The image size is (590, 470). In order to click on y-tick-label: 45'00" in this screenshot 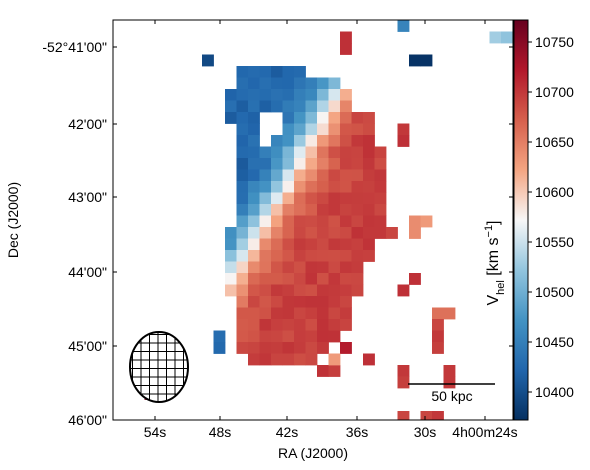, I will do `click(87, 346)`.